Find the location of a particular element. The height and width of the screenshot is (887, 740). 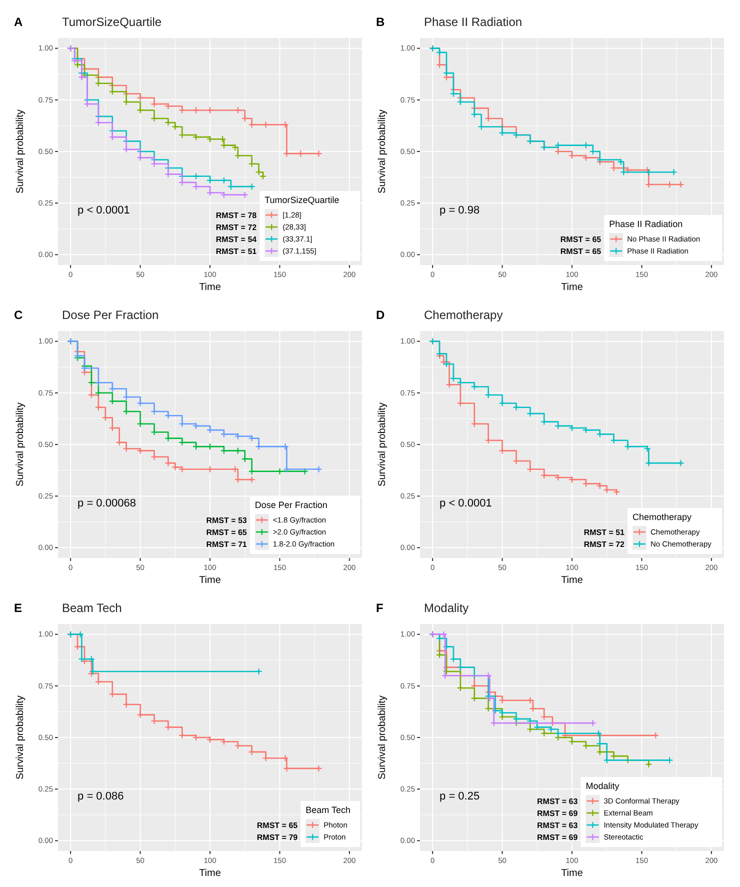

legend-title: Dose Per Fraction is located at coordinates (291, 505).